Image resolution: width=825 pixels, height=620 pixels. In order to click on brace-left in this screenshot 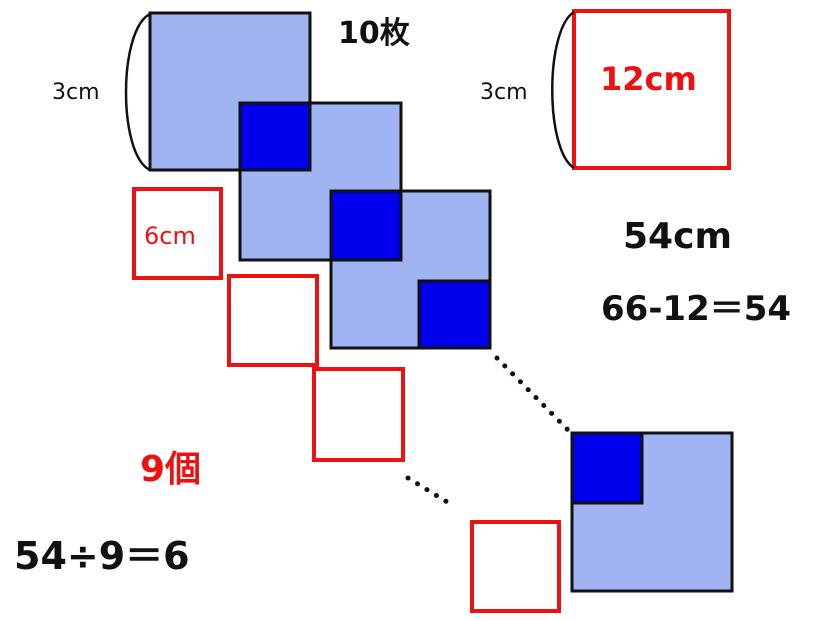, I will do `click(137, 92)`.